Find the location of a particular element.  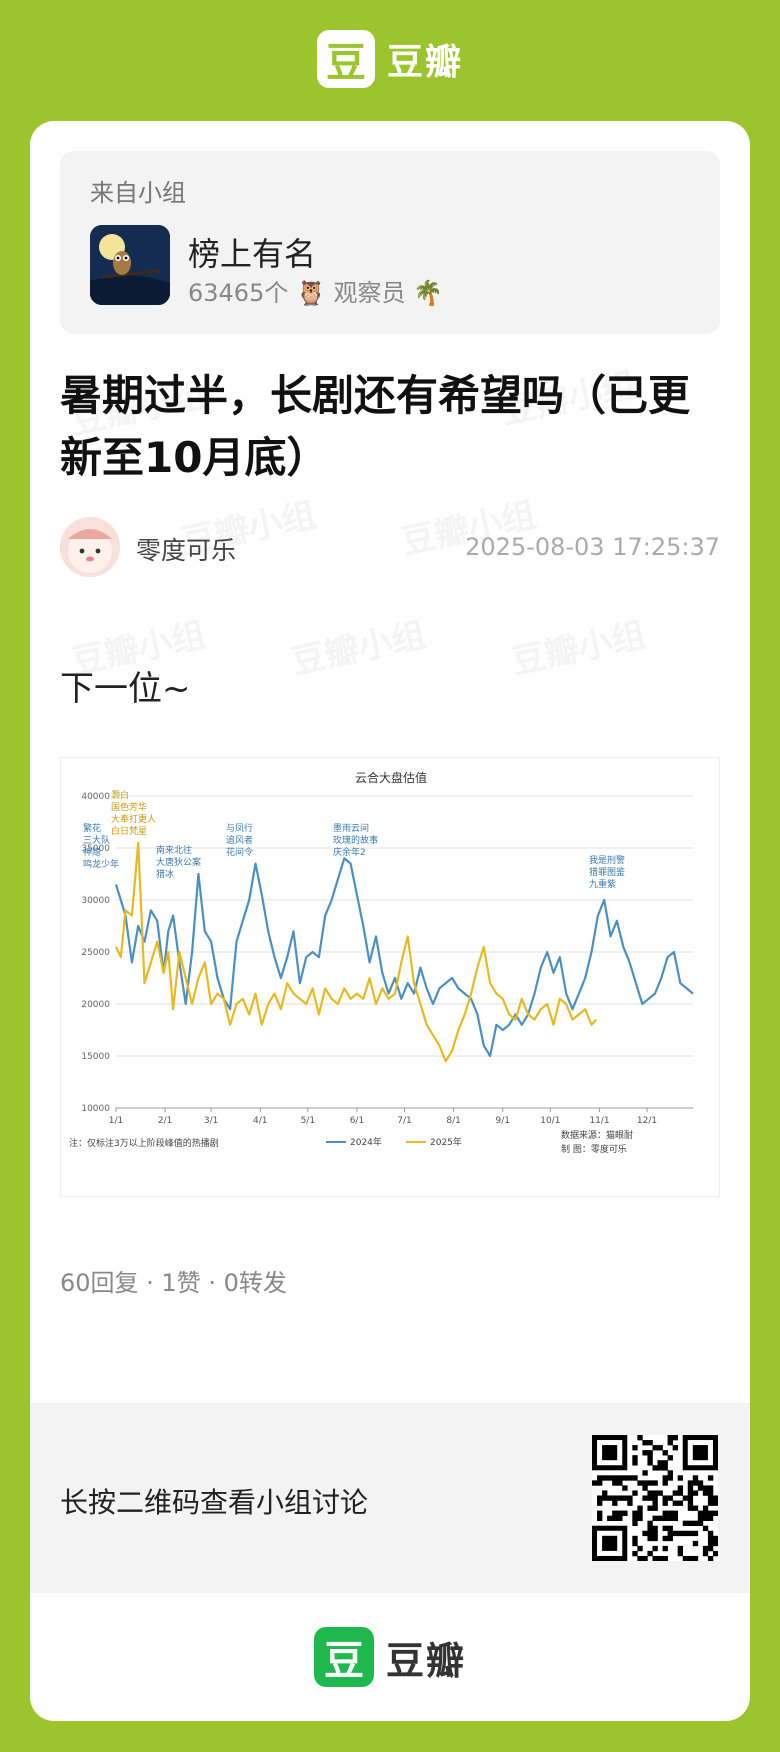

member-count: 63465个 is located at coordinates (238, 293).